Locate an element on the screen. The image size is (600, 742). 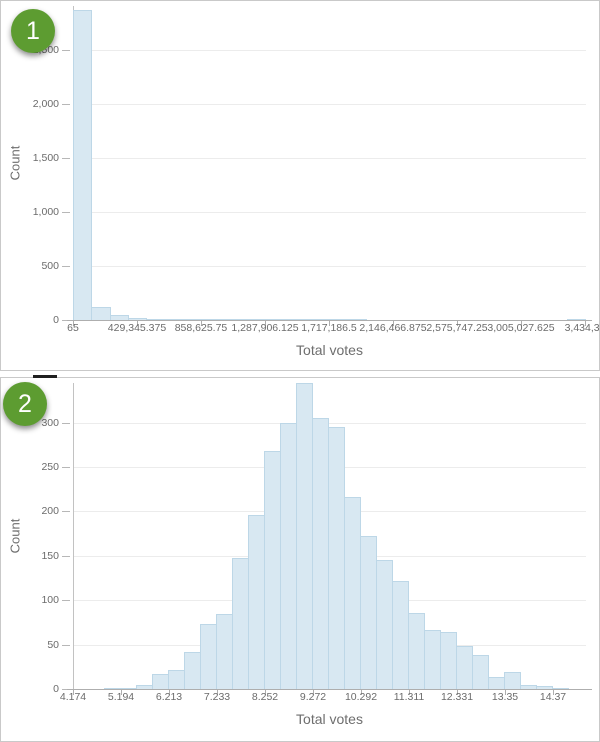
y-tick-label: 150 is located at coordinates (50, 556).